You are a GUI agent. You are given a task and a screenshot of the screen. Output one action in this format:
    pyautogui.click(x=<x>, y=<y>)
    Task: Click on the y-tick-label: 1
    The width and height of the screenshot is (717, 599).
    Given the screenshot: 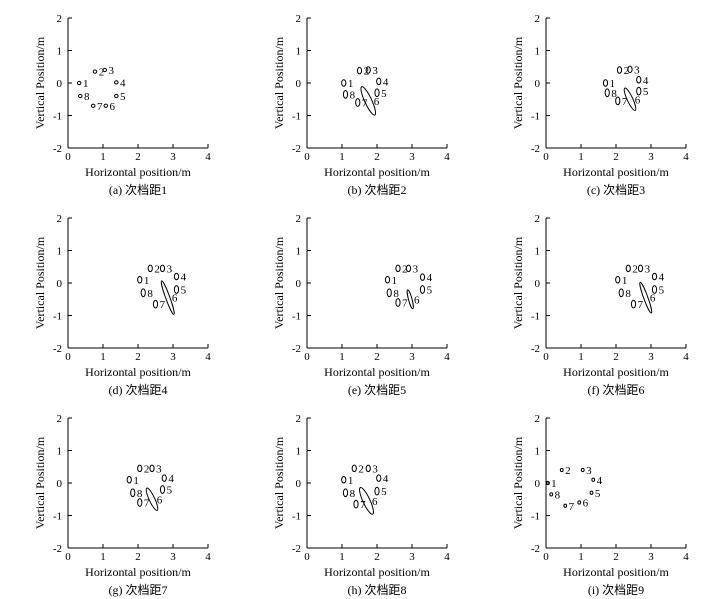 What is the action you would take?
    pyautogui.click(x=538, y=52)
    